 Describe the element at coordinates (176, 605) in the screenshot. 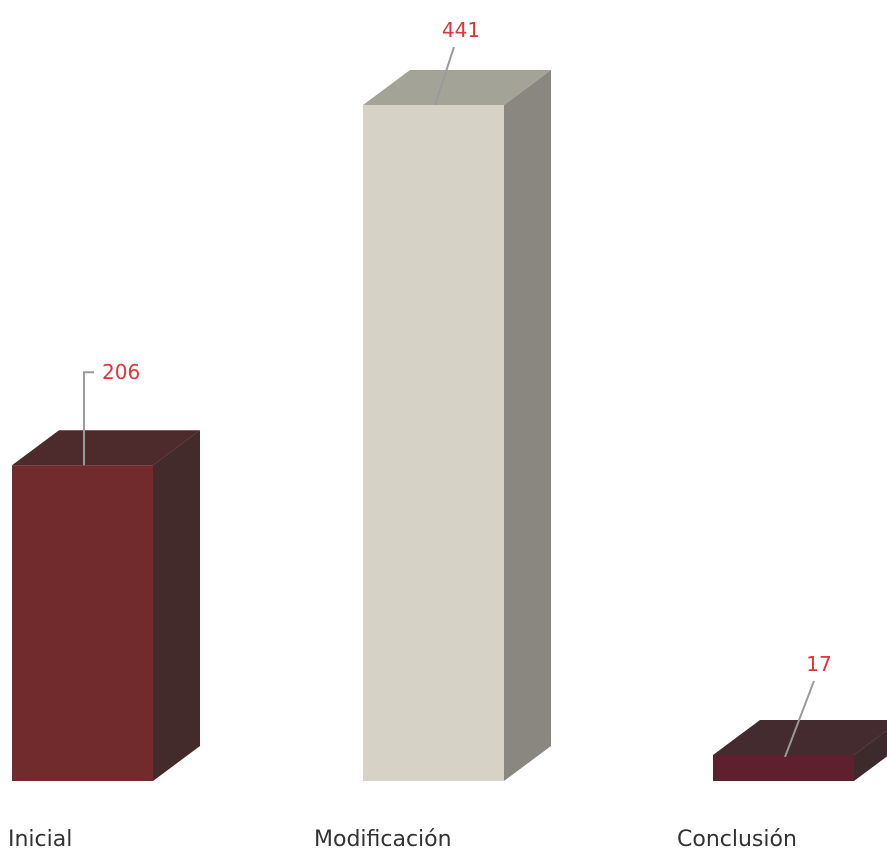

I see `bar-inicial-side` at that location.